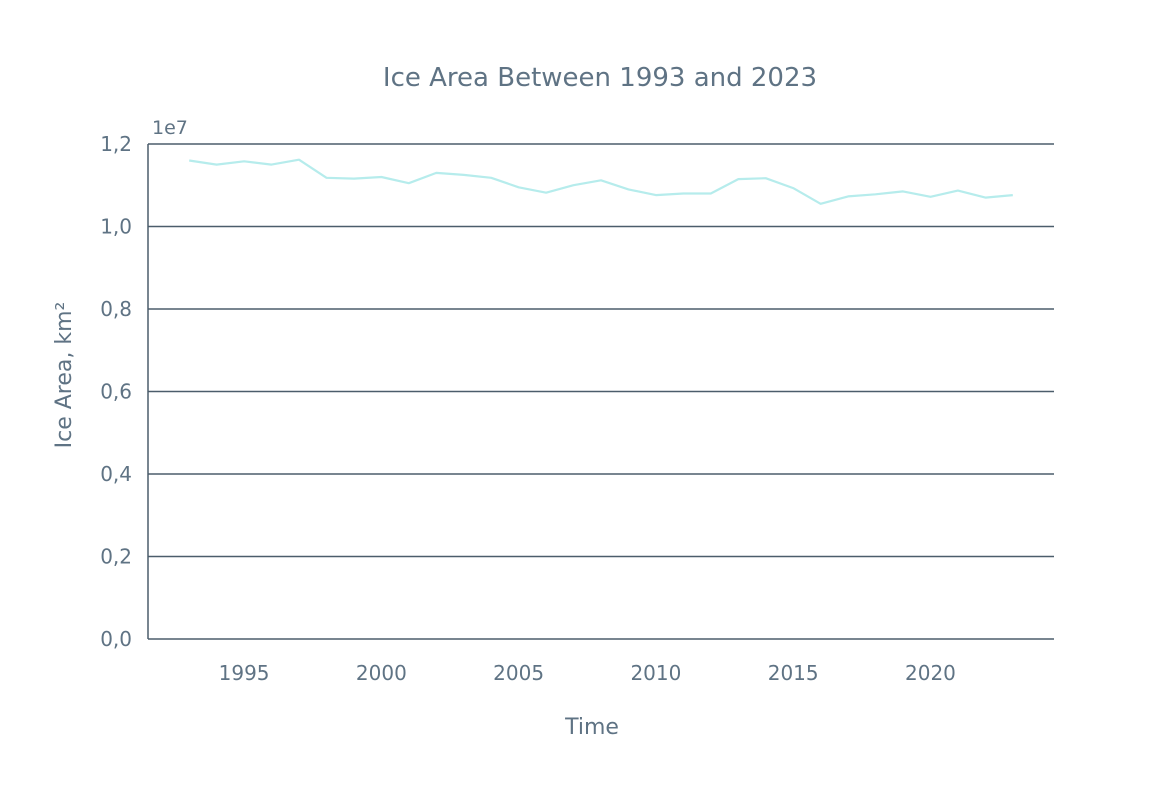  Describe the element at coordinates (116, 557) in the screenshot. I see `y-tick-label: 0,2` at that location.